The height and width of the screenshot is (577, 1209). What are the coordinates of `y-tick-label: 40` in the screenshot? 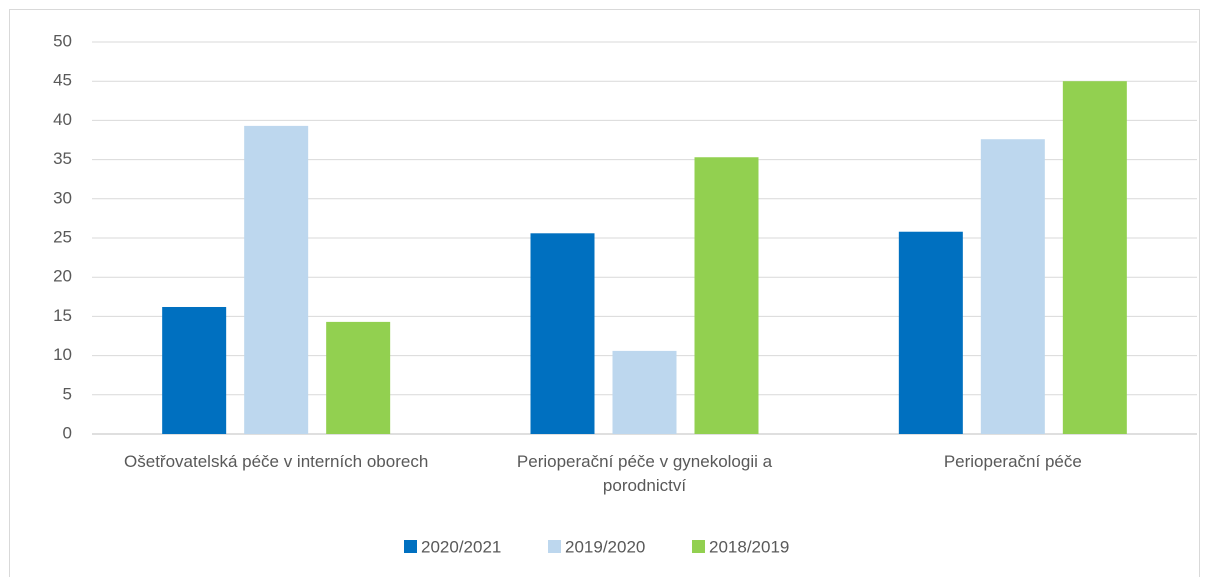 It's located at (62, 119).